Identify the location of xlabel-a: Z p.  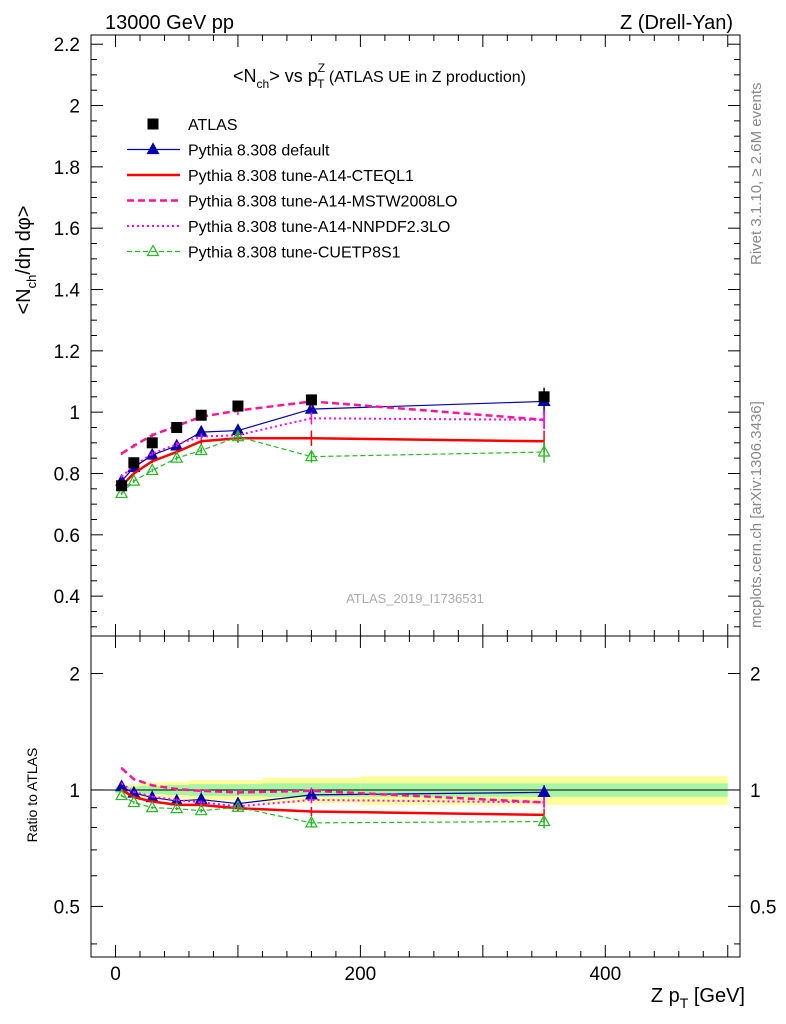
(665, 996).